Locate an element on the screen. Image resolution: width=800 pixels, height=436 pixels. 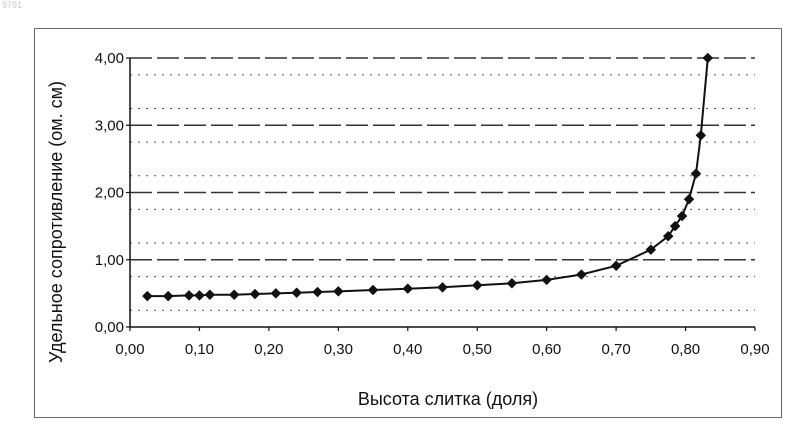
x-tick-label: 0,20 is located at coordinates (268, 349).